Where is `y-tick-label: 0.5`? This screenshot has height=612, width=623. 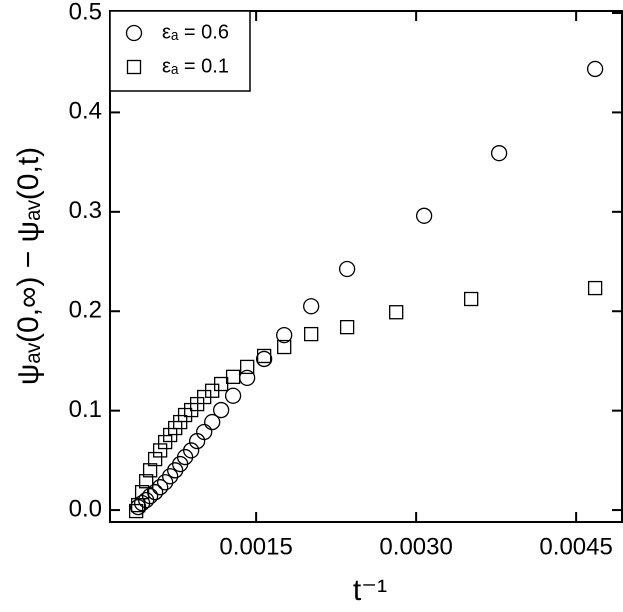 y-tick-label: 0.5 is located at coordinates (85, 12).